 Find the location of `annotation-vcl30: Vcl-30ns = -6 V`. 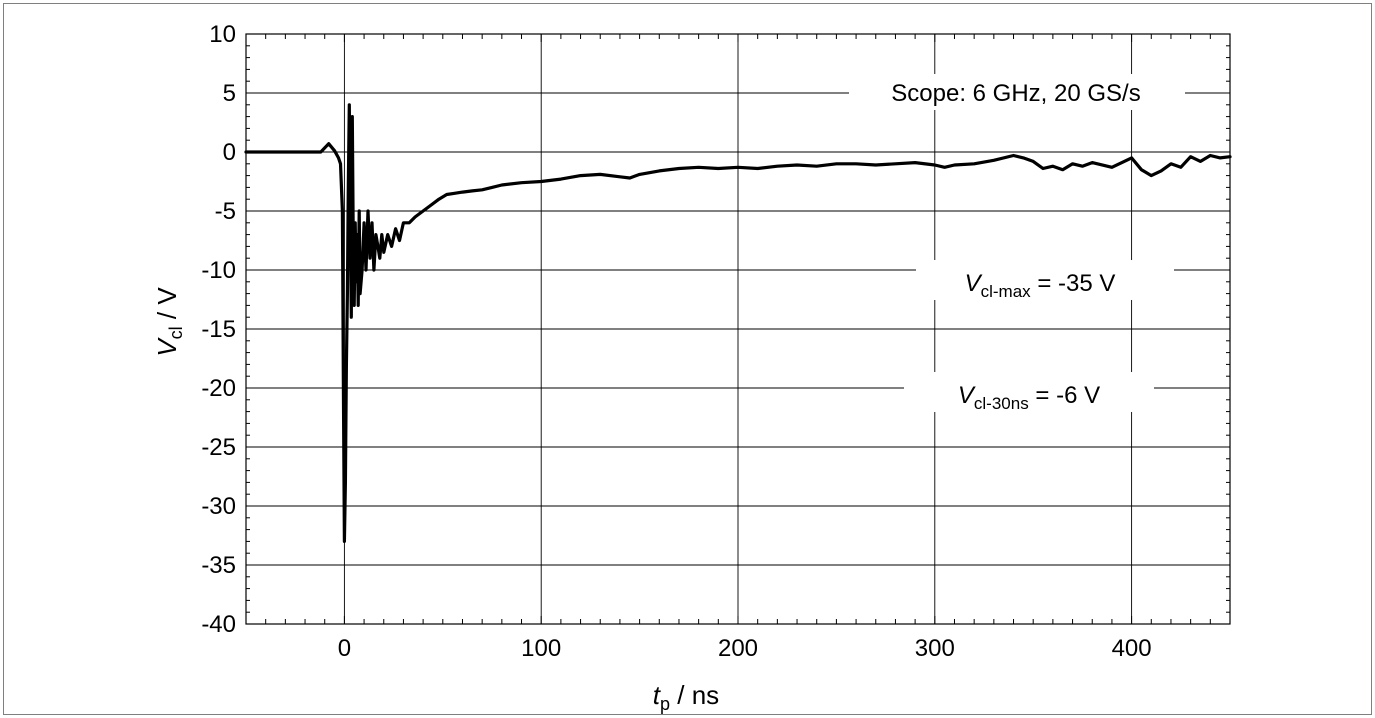

annotation-vcl30: Vcl-30ns = -6 V is located at coordinates (1029, 397).